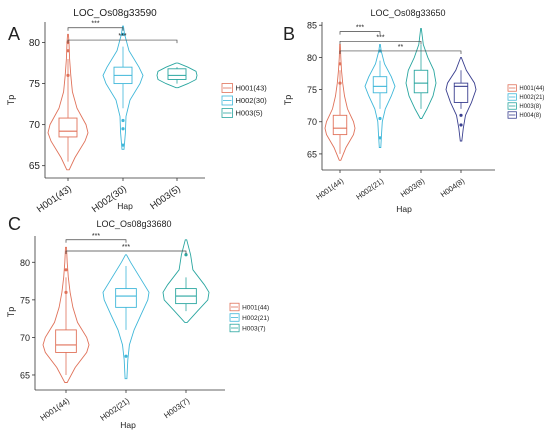  Describe the element at coordinates (407, 13) in the screenshot. I see `chart-title: LOC_Os08g33650` at that location.